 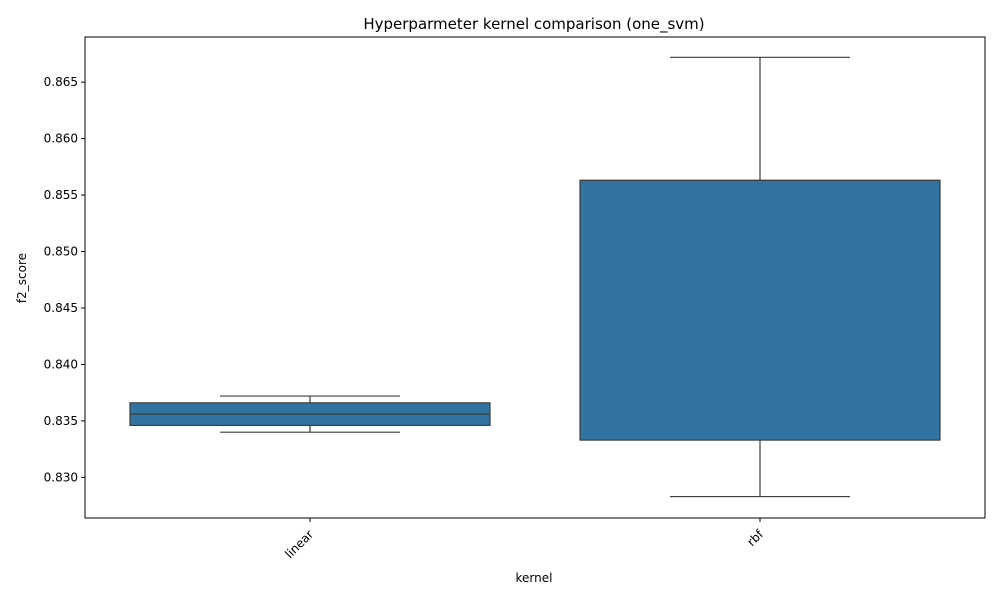 What do you see at coordinates (61, 195) in the screenshot?
I see `y-tick-label: 0.855` at bounding box center [61, 195].